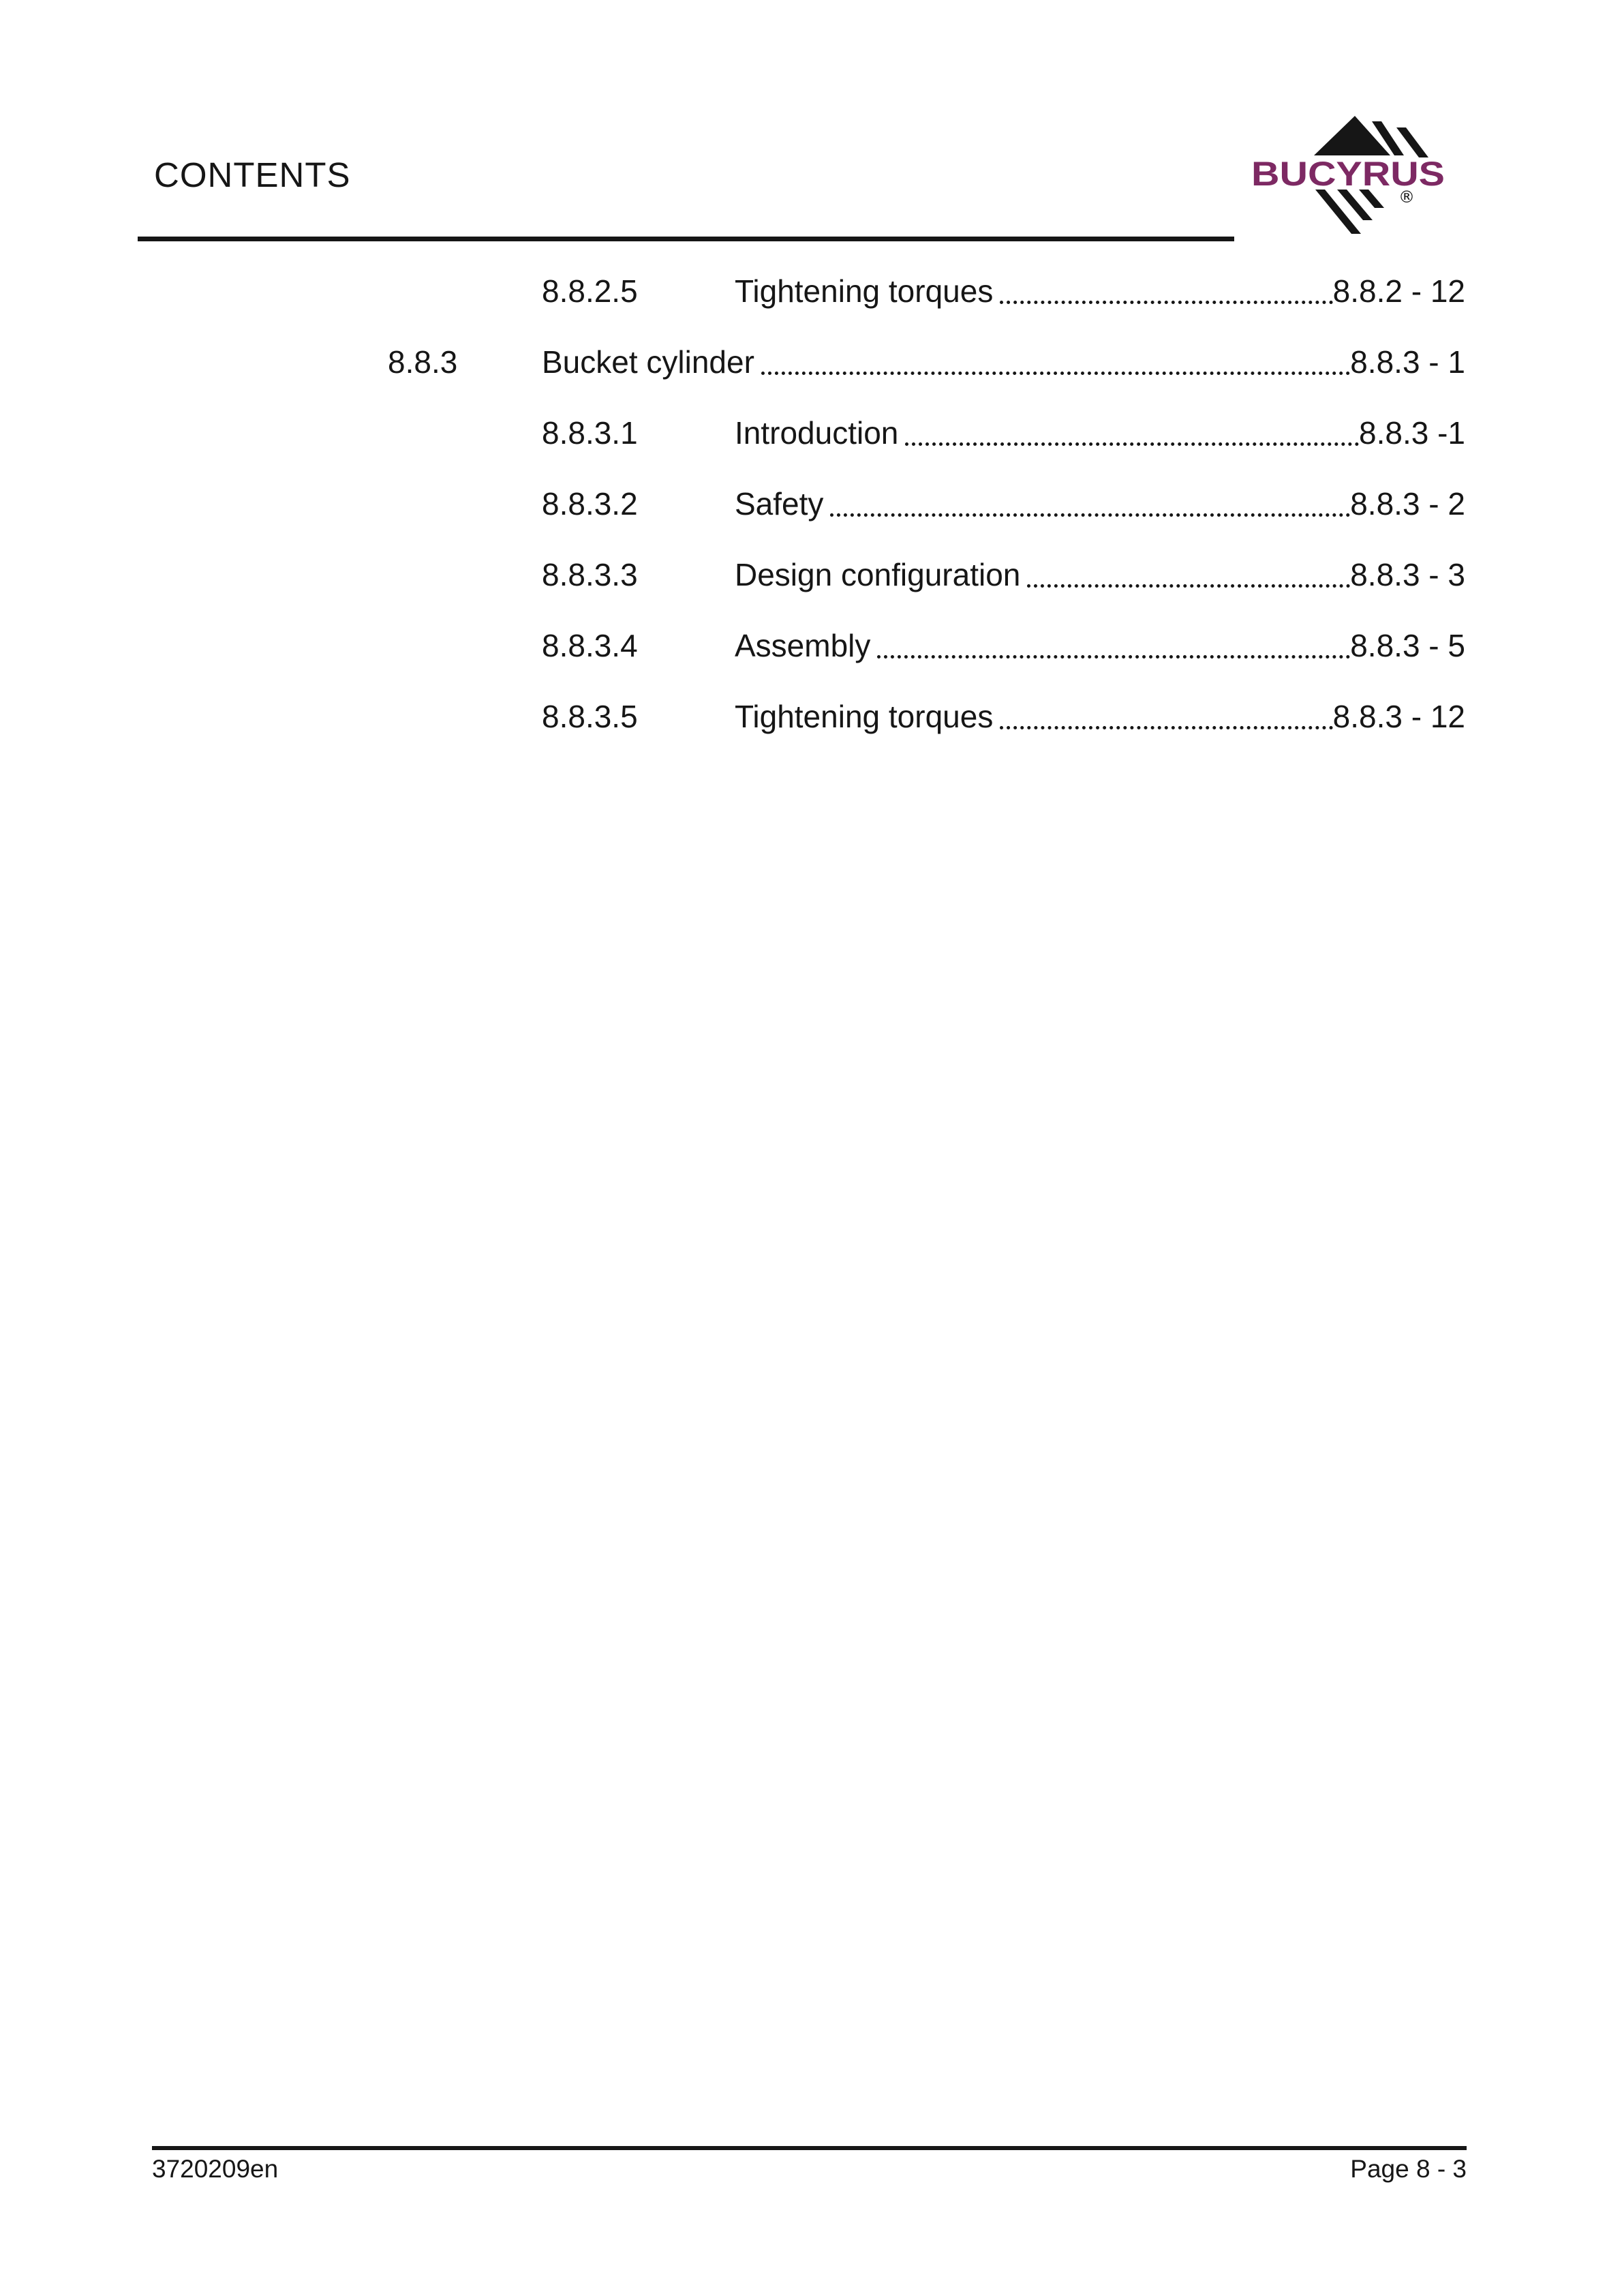 Image resolution: width=1622 pixels, height=2296 pixels. I want to click on document-number: 3720209en, so click(215, 2169).